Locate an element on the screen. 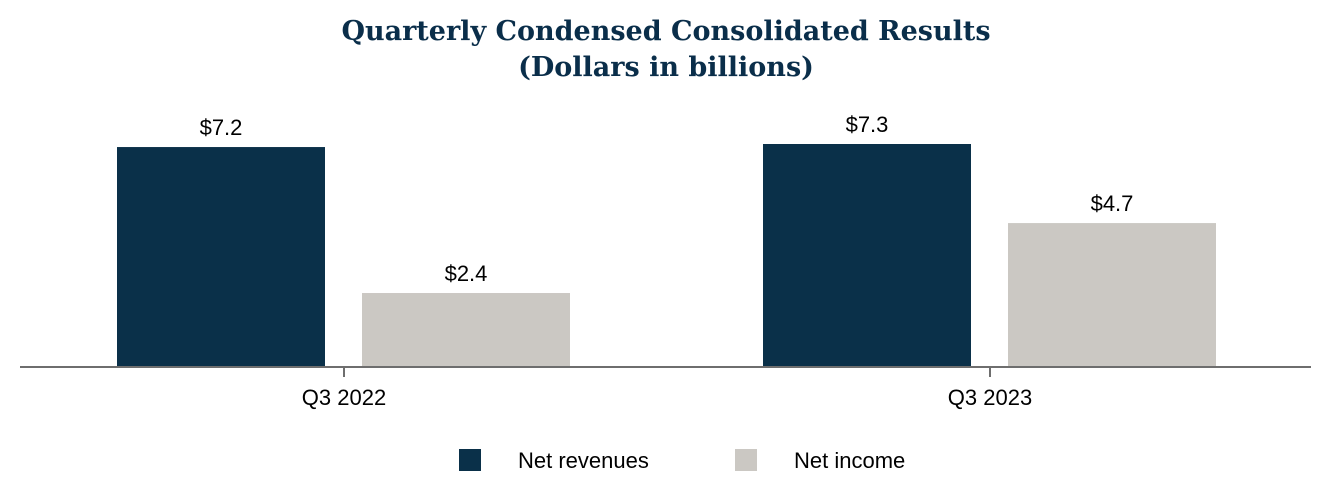 This screenshot has width=1332, height=500. data-label: $7.3 is located at coordinates (867, 124).